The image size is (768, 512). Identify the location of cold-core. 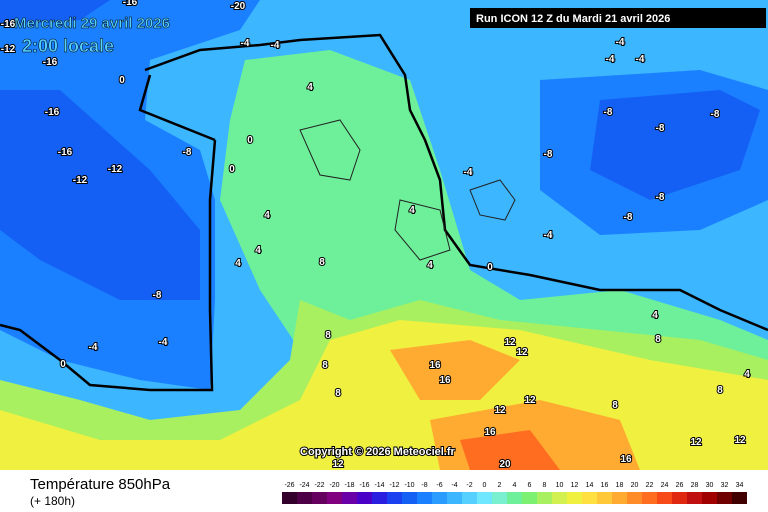
(100, 195).